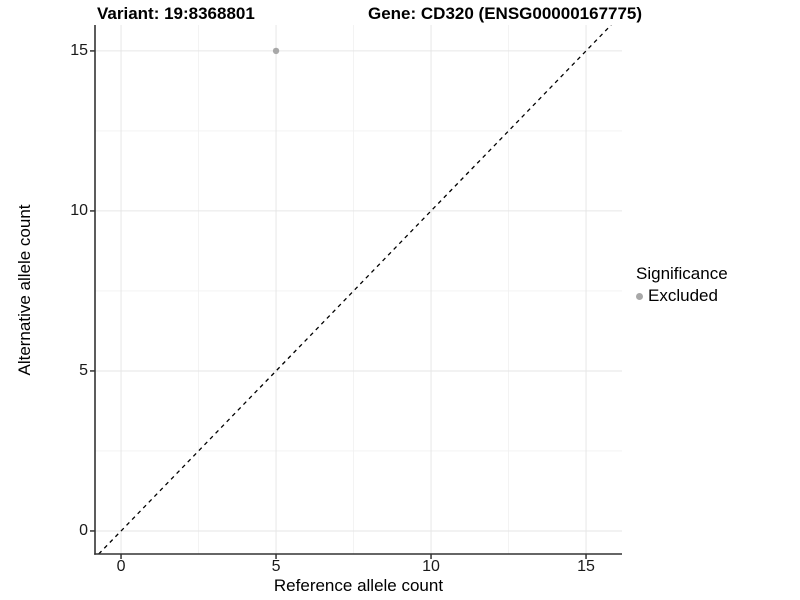 This screenshot has width=800, height=600. What do you see at coordinates (83, 530) in the screenshot?
I see `y-tick-label: 0` at bounding box center [83, 530].